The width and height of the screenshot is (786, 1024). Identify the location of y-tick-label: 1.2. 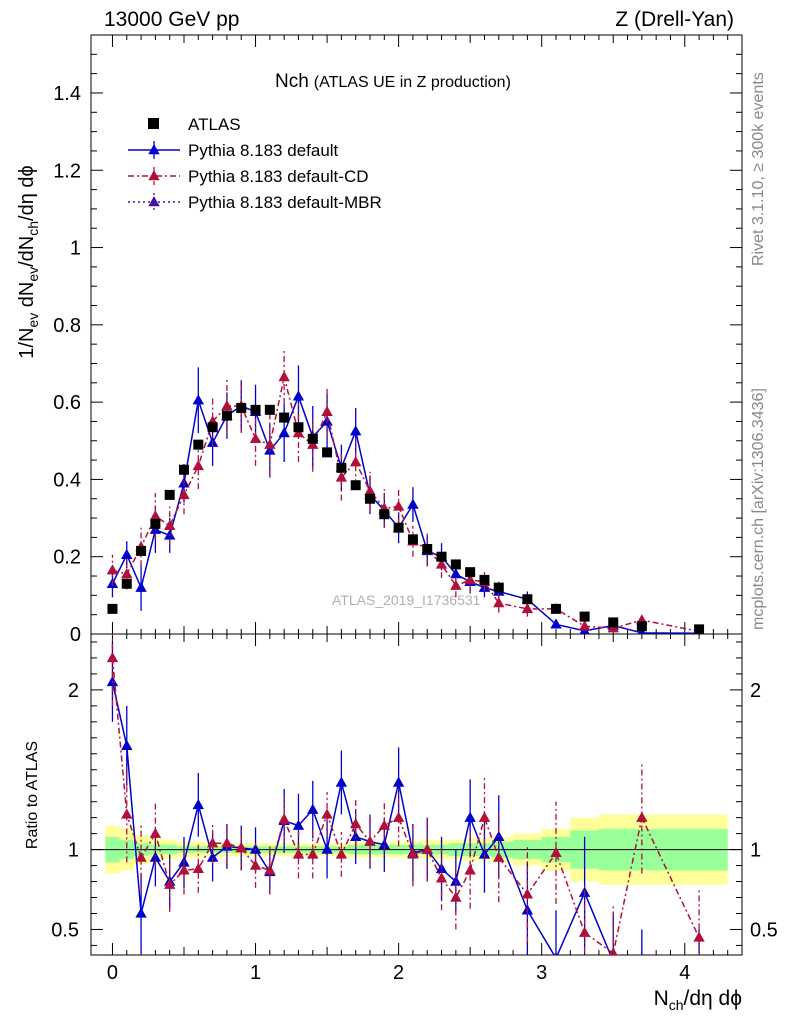
(67, 171).